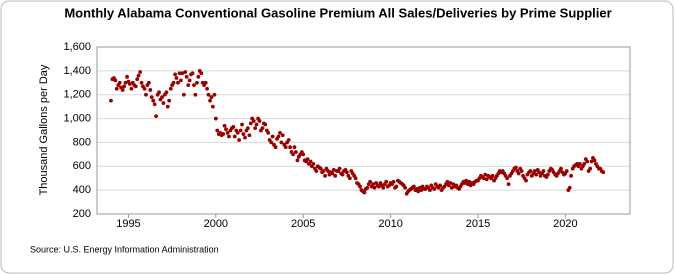 This screenshot has width=675, height=275. I want to click on y-tick-label: 800, so click(82, 142).